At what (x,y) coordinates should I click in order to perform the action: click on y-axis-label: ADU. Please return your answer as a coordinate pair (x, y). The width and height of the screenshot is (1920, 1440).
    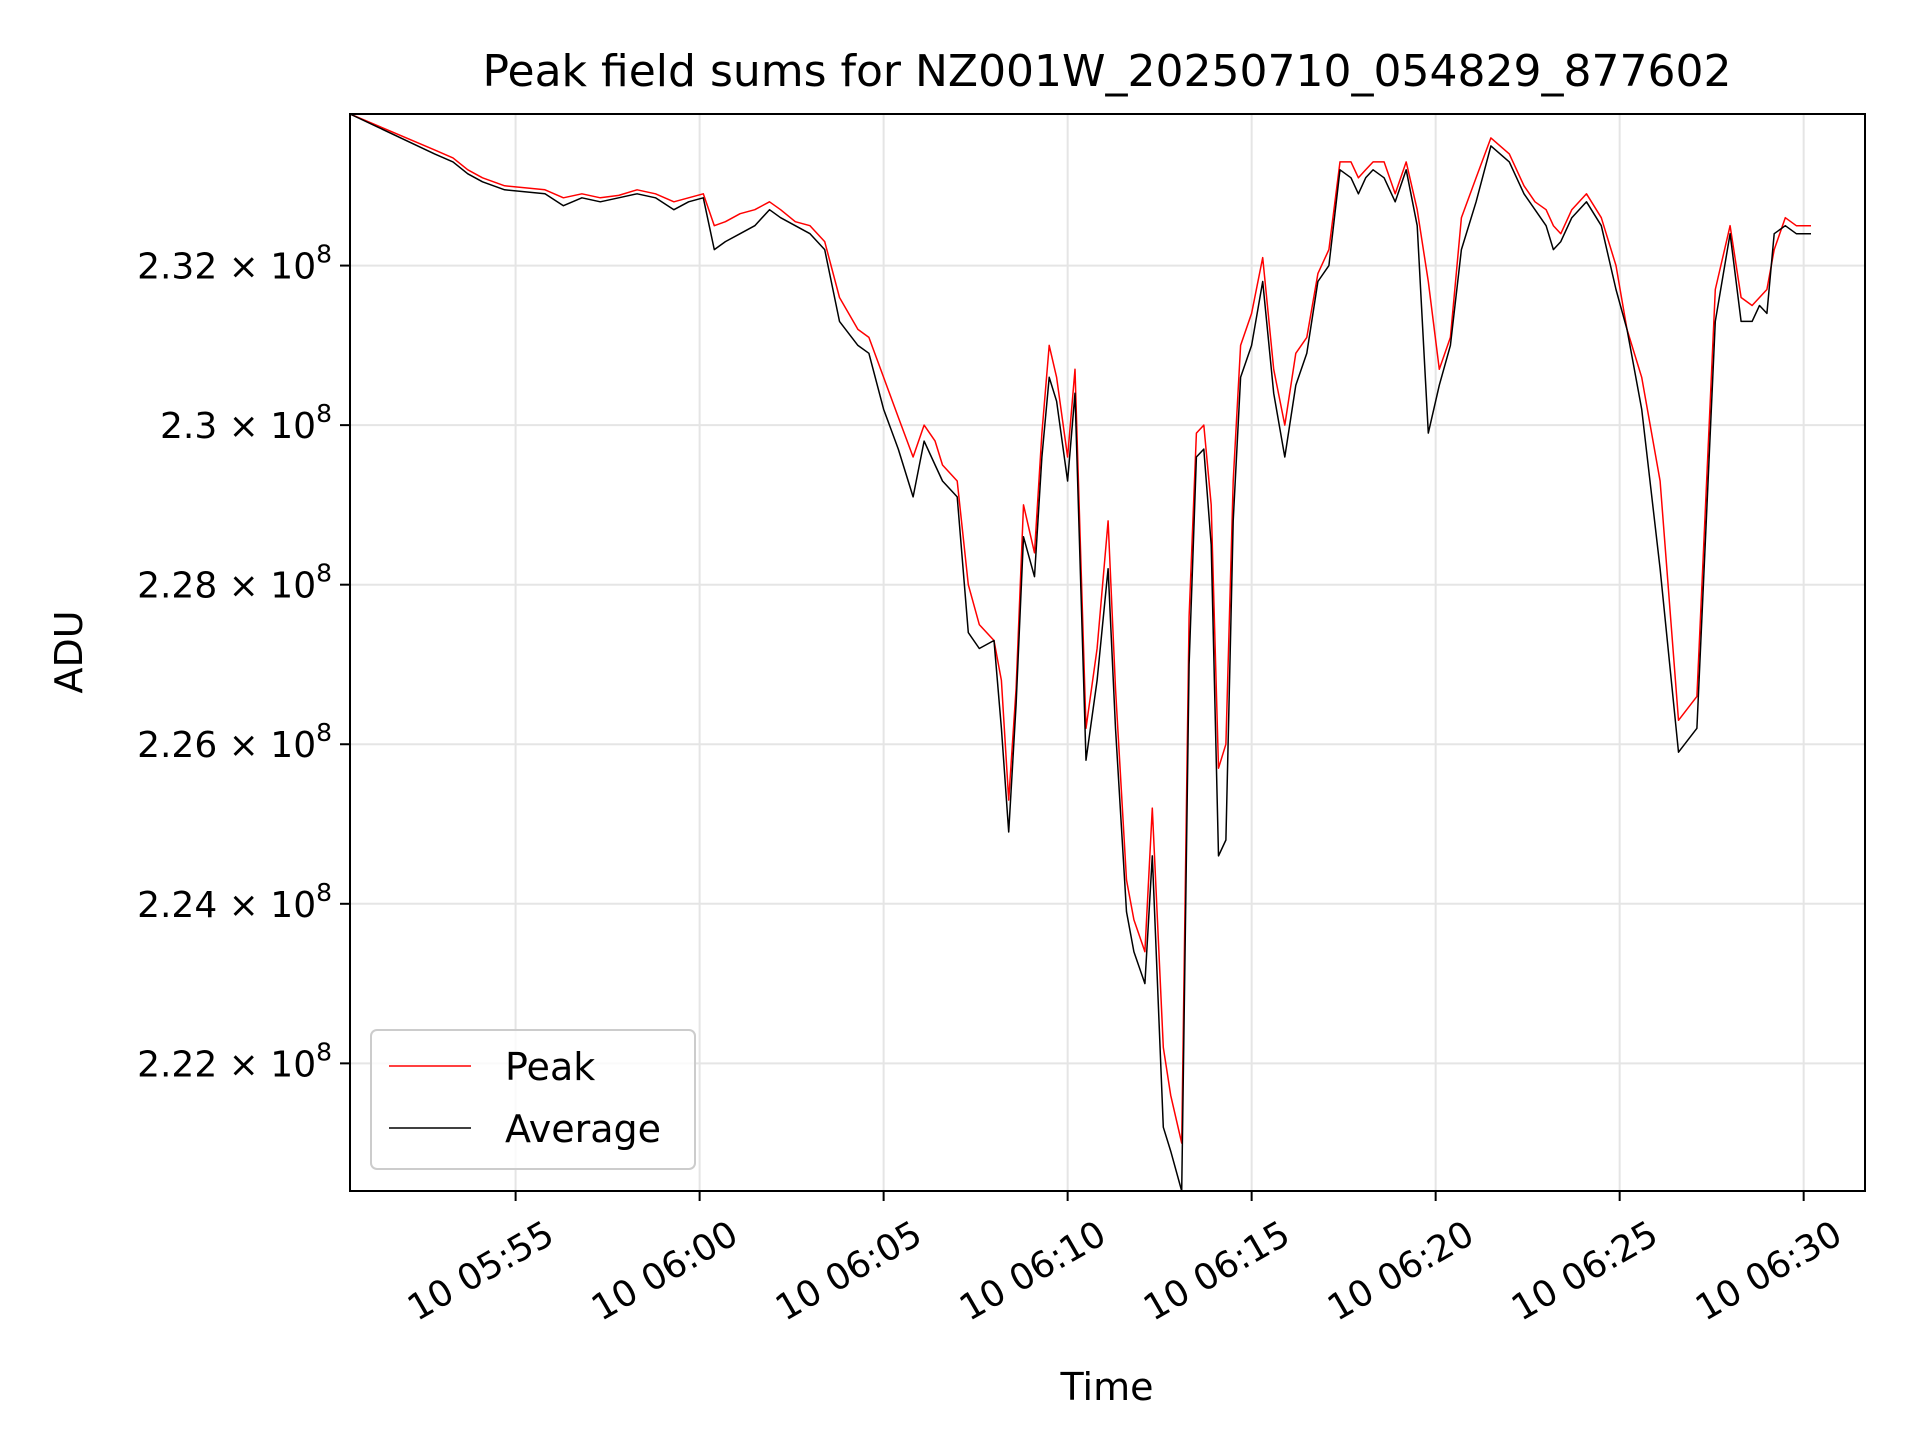
    Looking at the image, I should click on (69, 651).